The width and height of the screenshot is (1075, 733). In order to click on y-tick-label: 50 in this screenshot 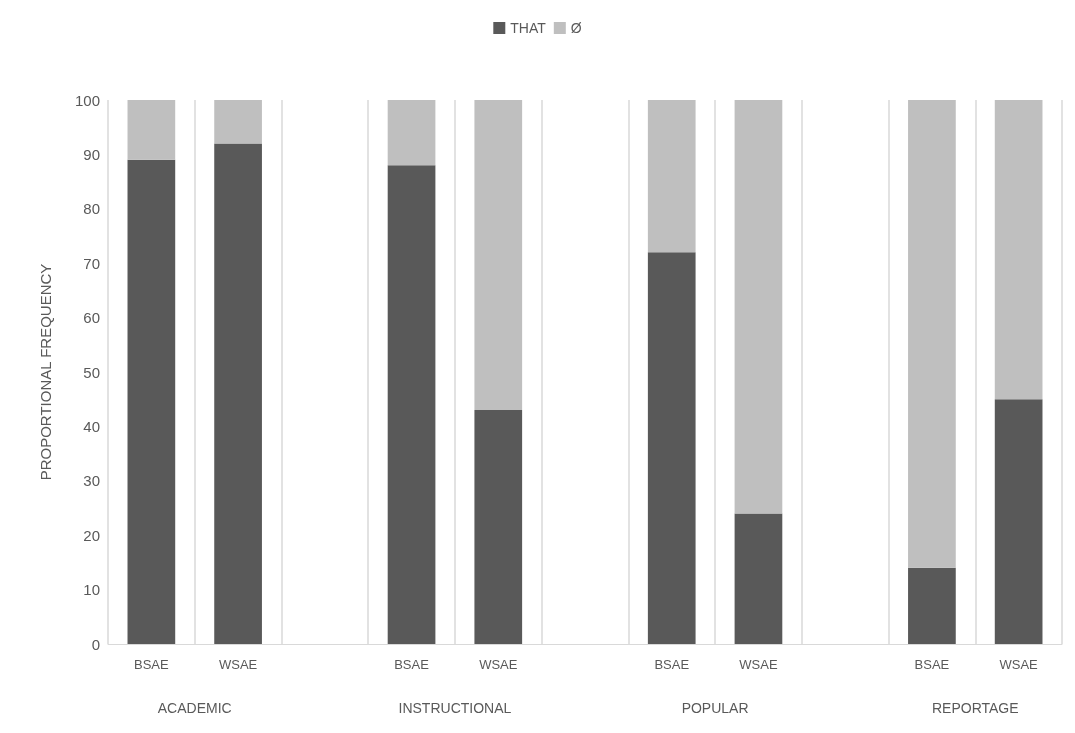, I will do `click(91, 372)`.